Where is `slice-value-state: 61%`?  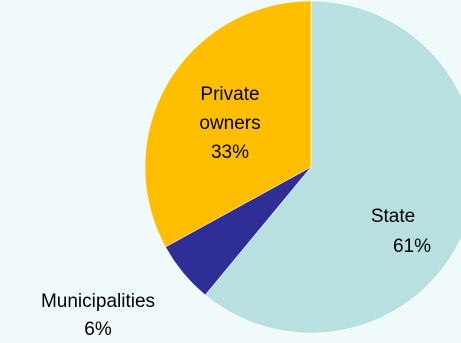
slice-value-state: 61% is located at coordinates (412, 246).